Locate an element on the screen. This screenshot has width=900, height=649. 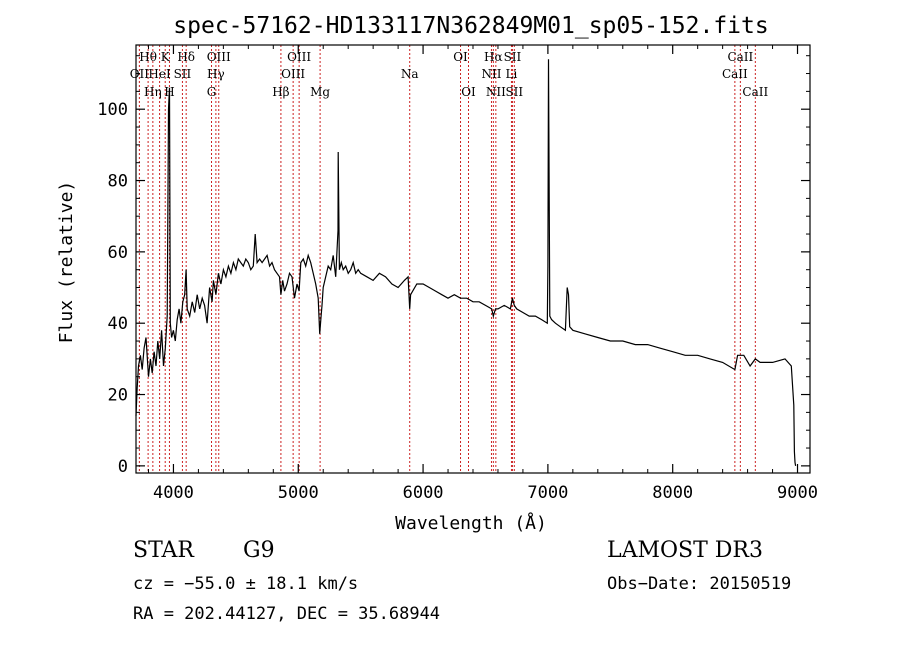
y-axis-label: Flux (relative) is located at coordinates (66, 262).